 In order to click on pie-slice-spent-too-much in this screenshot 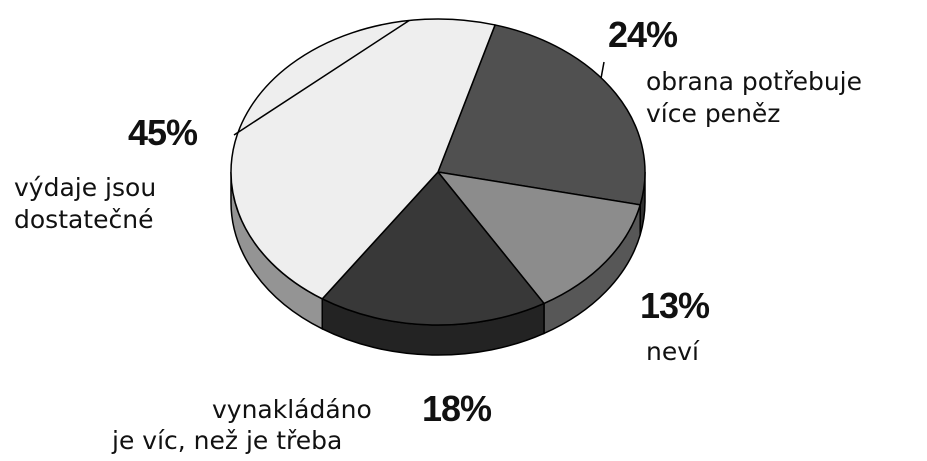, I will do `click(433, 248)`.